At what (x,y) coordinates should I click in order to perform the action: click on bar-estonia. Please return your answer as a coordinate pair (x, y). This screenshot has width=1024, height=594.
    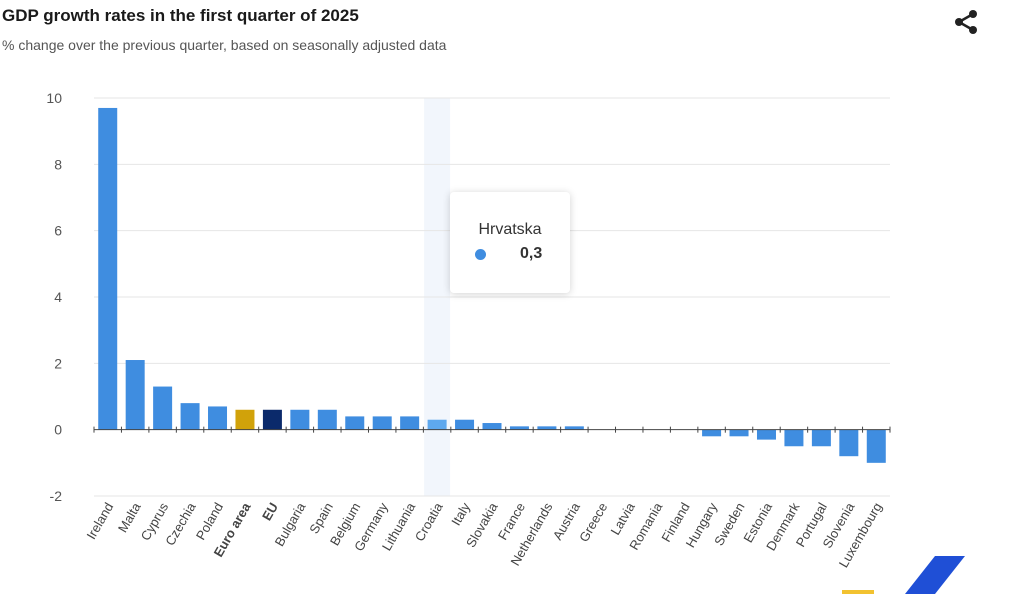
    Looking at the image, I should click on (766, 434).